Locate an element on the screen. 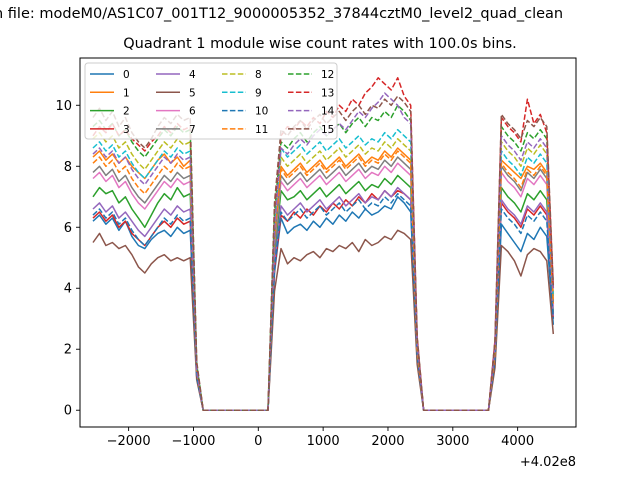 This screenshot has width=640, height=480. legend-label-11: 11 is located at coordinates (261, 130).